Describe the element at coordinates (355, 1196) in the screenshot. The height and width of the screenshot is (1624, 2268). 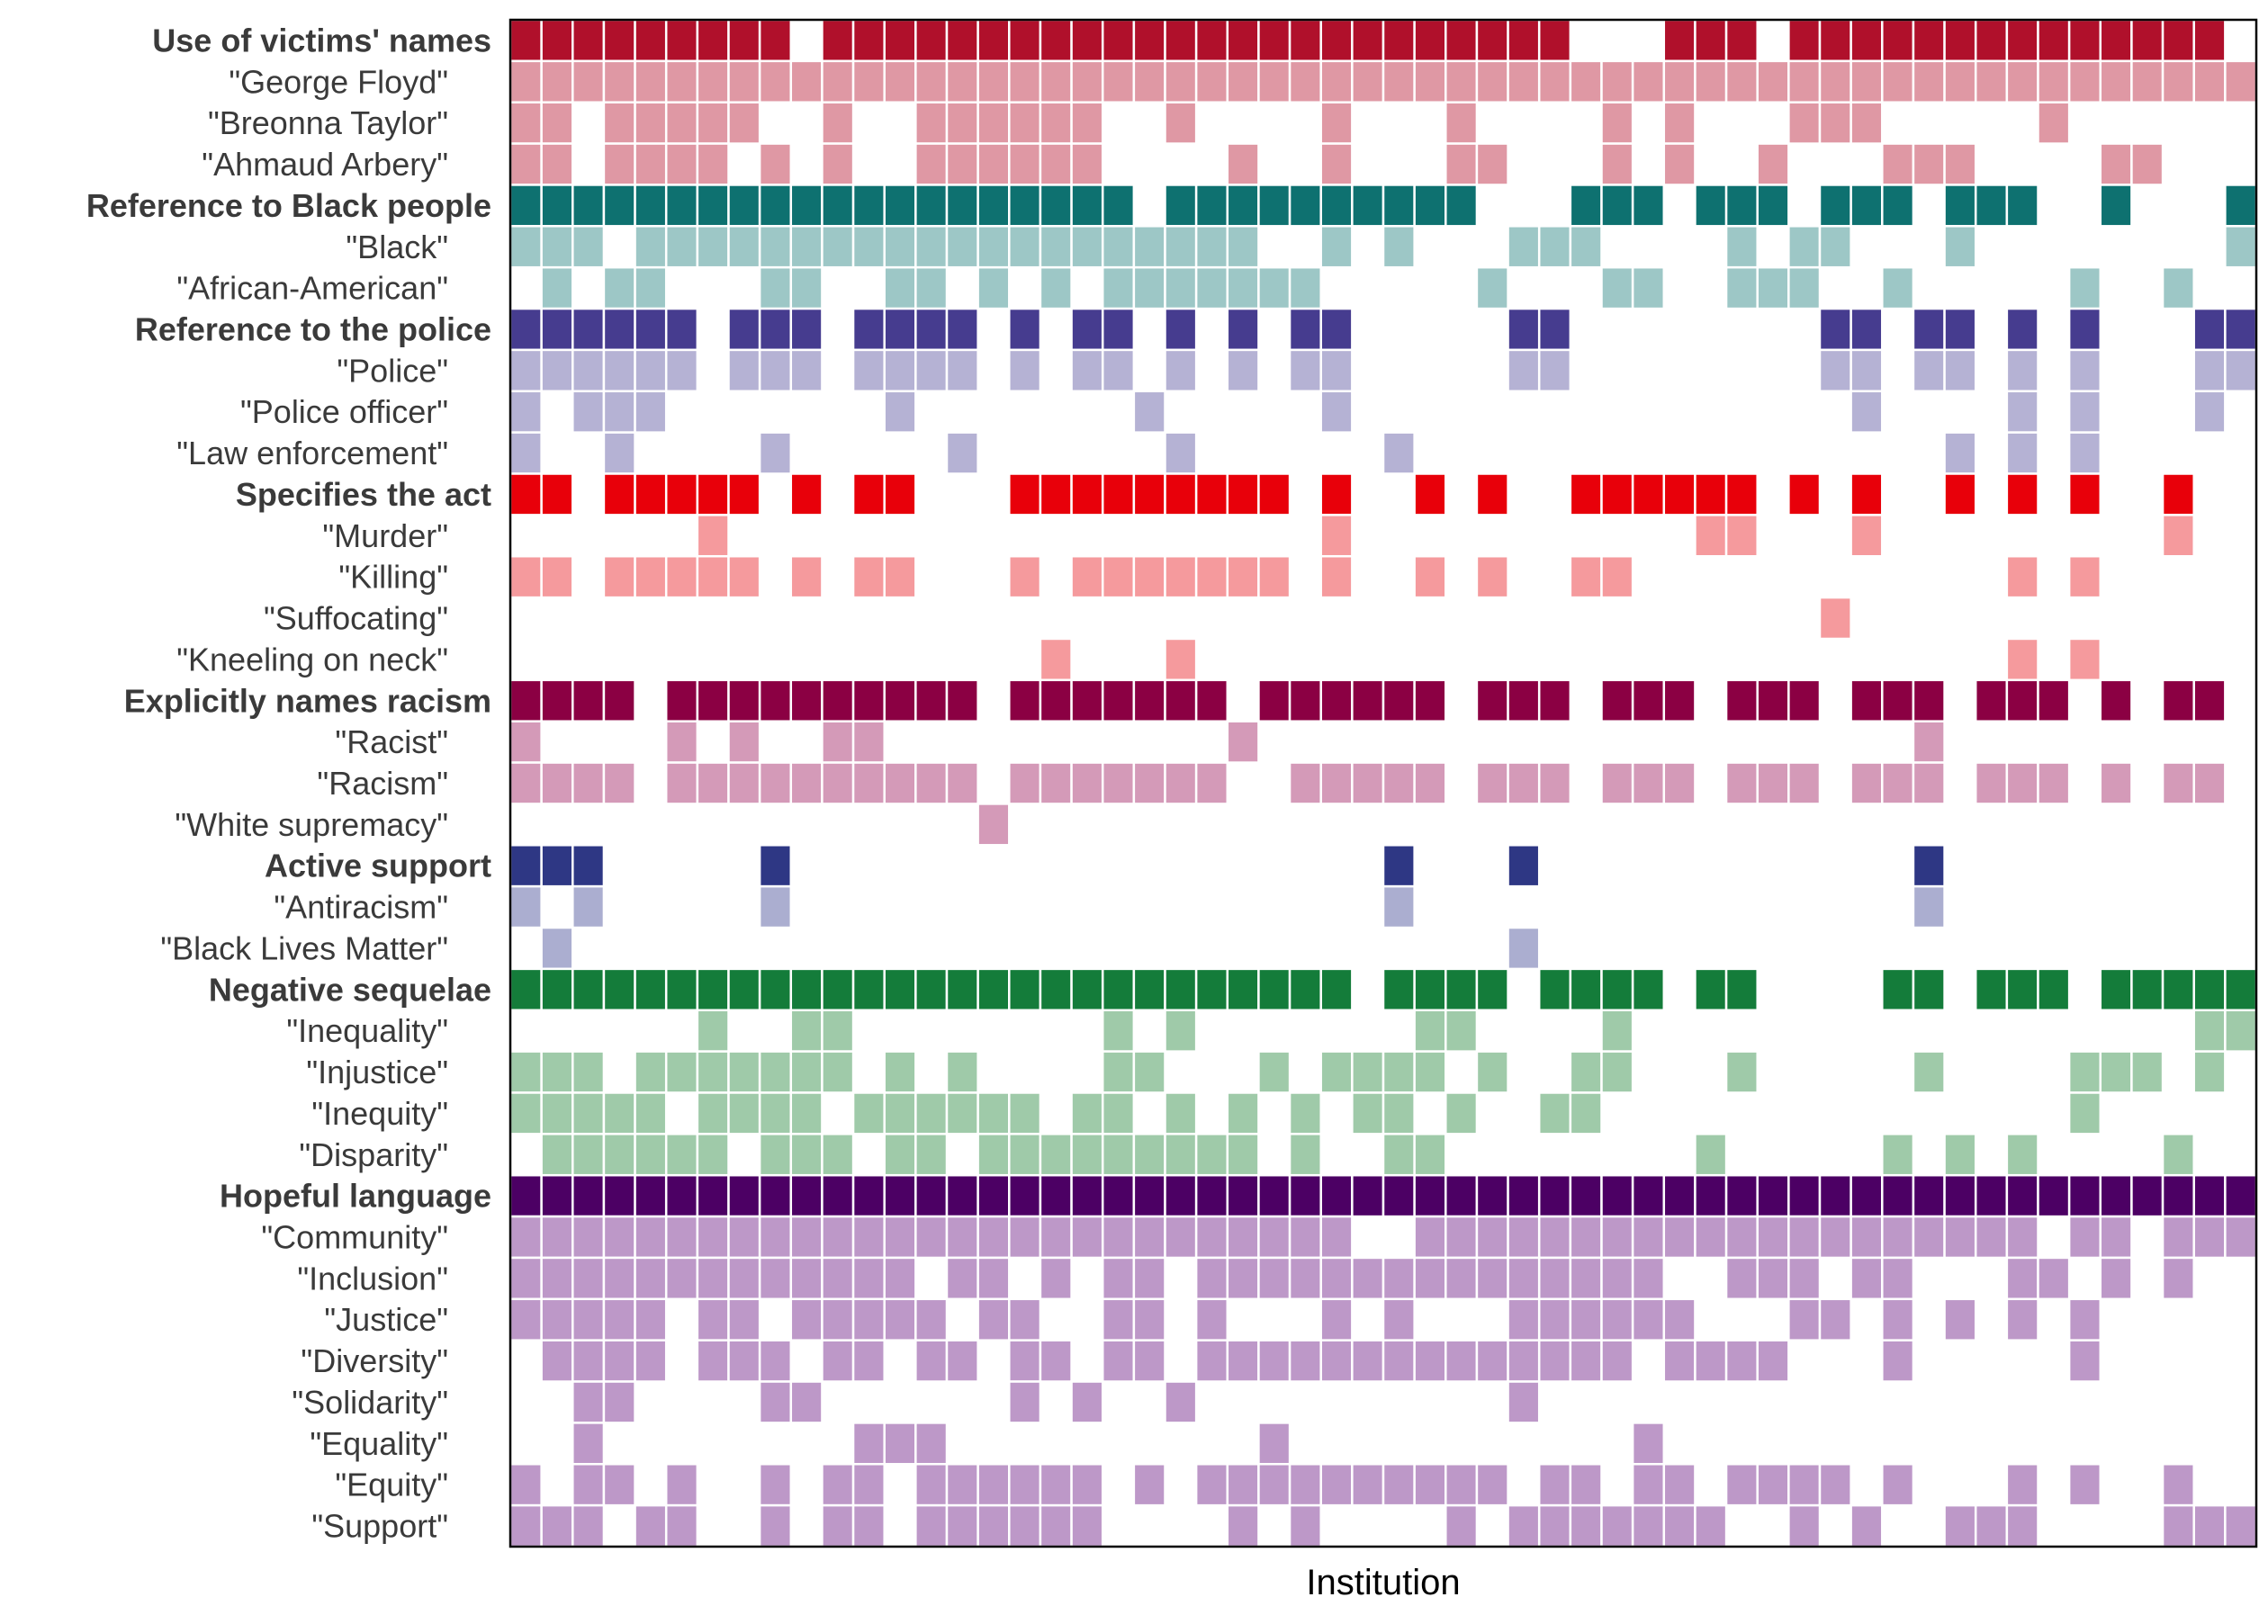
I see `row-label-category-7: Hopeful language` at that location.